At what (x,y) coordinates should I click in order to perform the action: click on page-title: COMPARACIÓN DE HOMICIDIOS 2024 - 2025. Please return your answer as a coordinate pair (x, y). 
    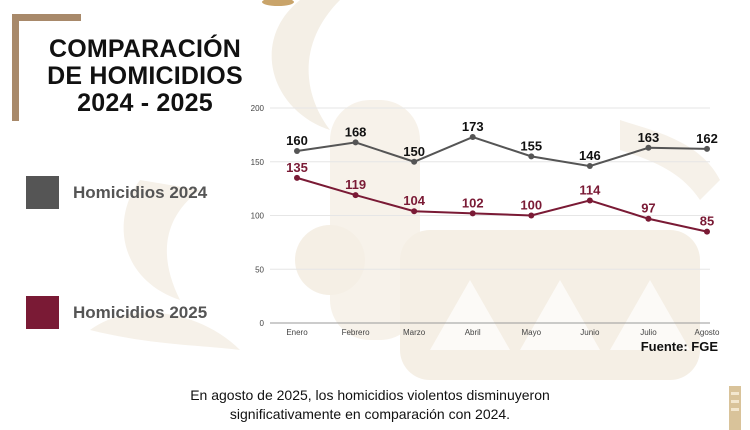
    Looking at the image, I should click on (145, 76).